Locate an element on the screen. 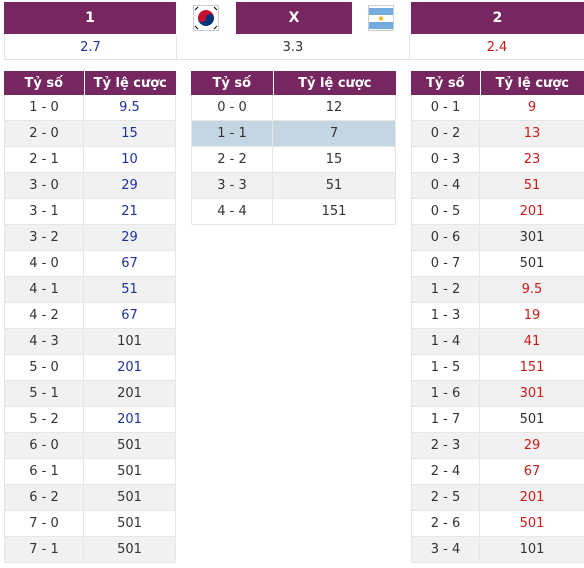 The image size is (584, 568). table-row: 2 - 2 15 is located at coordinates (293, 160).